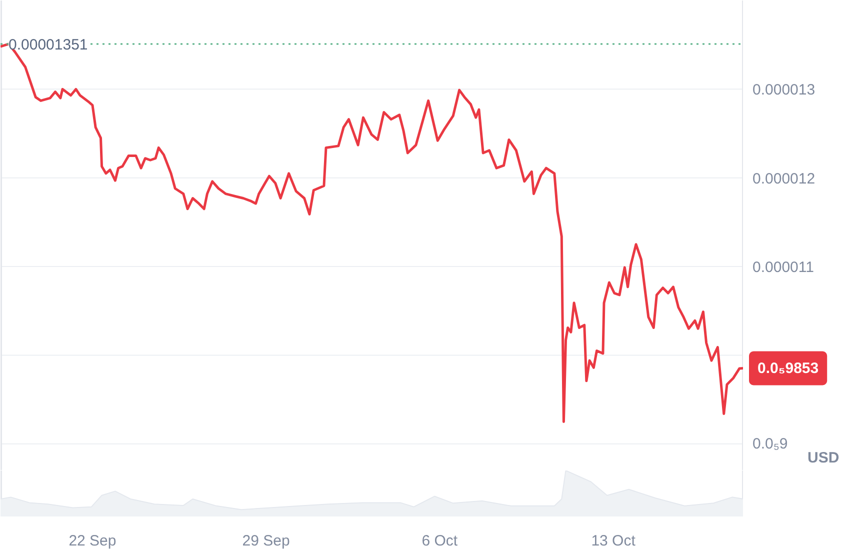  I want to click on ref-line-label: 0.00001351, so click(48, 45).